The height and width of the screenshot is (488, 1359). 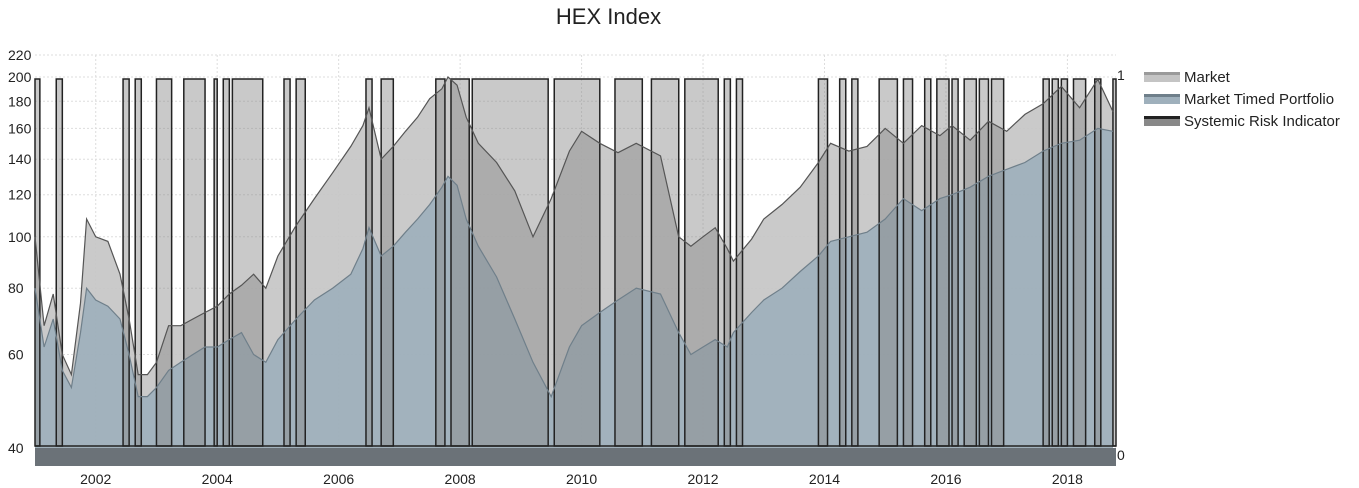 I want to click on x-tick-label: 2010, so click(x=581, y=479).